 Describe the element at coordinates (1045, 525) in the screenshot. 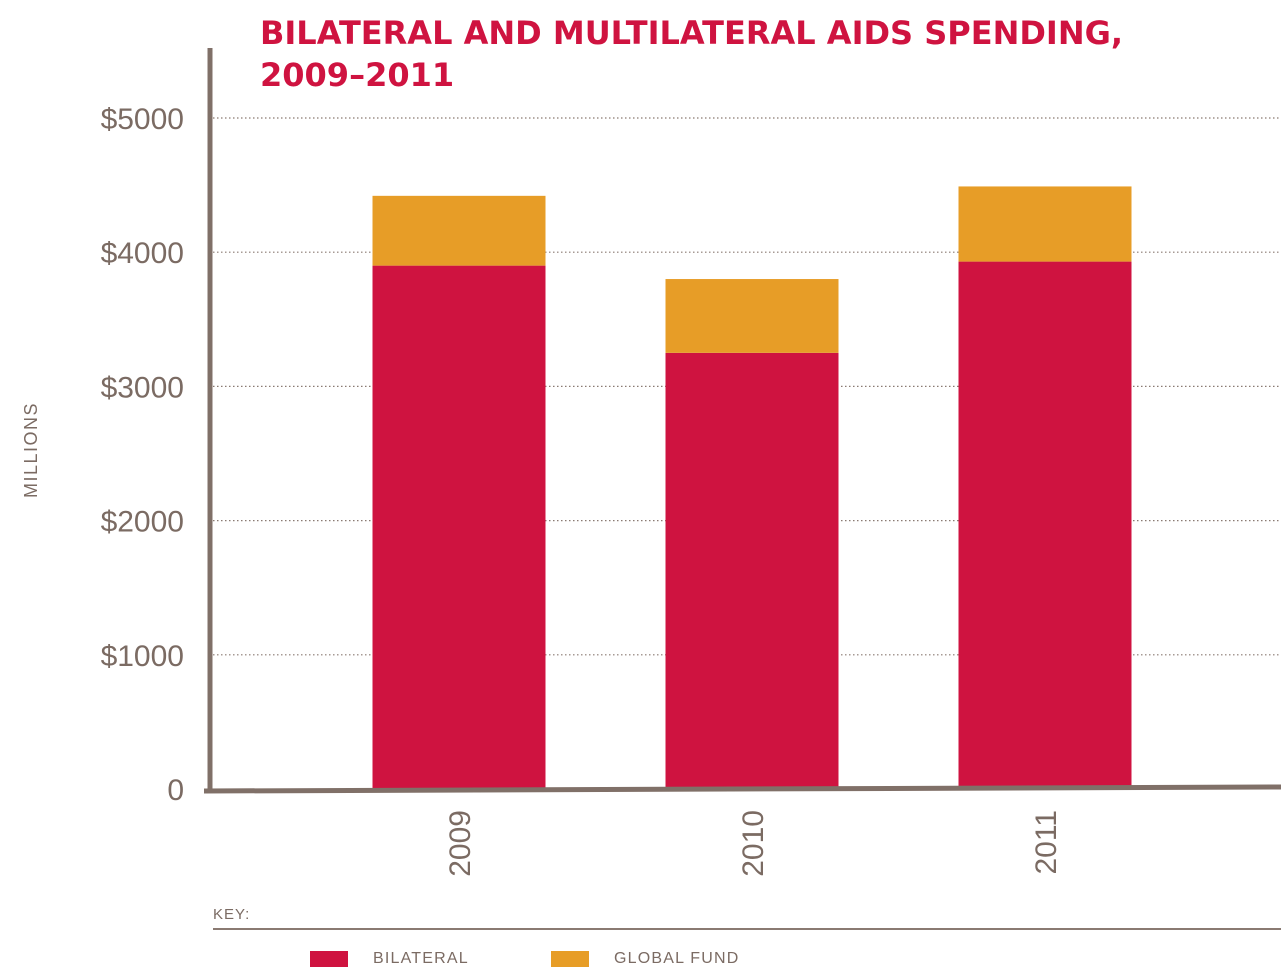

I see `bar-bilateral-2011` at that location.